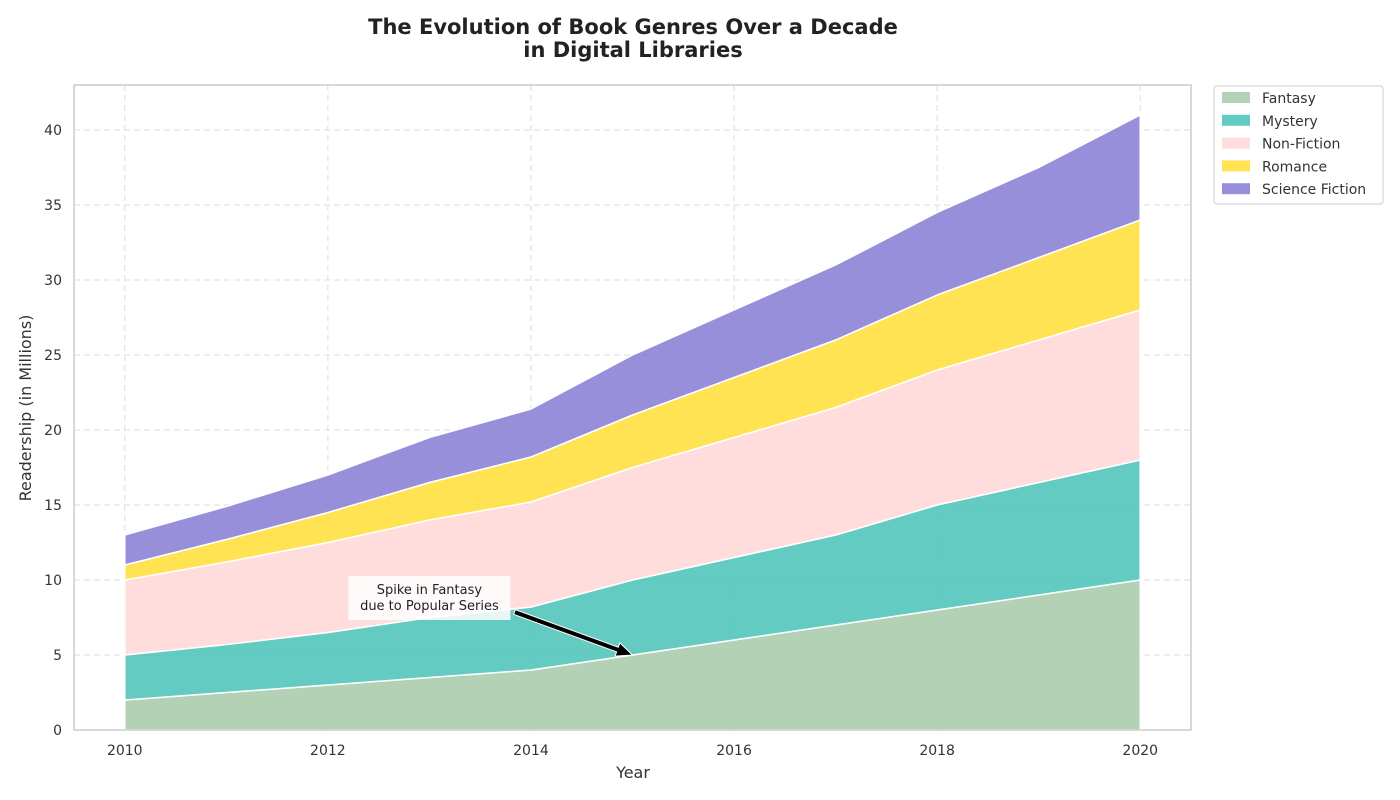  Describe the element at coordinates (734, 751) in the screenshot. I see `x-tick-label: 2016` at that location.